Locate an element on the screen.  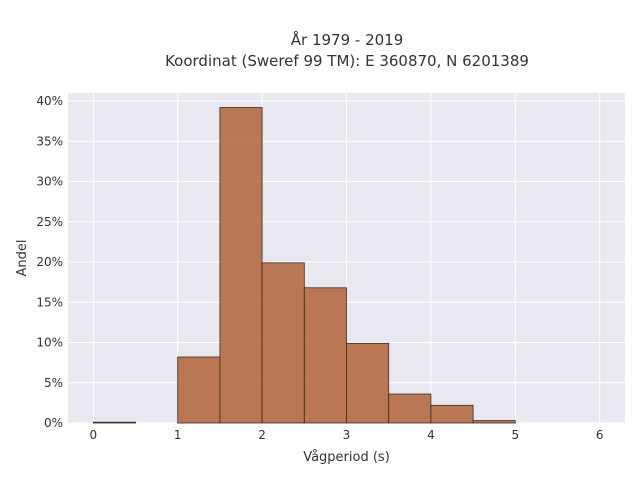
x-tick-label: 5 is located at coordinates (515, 435).